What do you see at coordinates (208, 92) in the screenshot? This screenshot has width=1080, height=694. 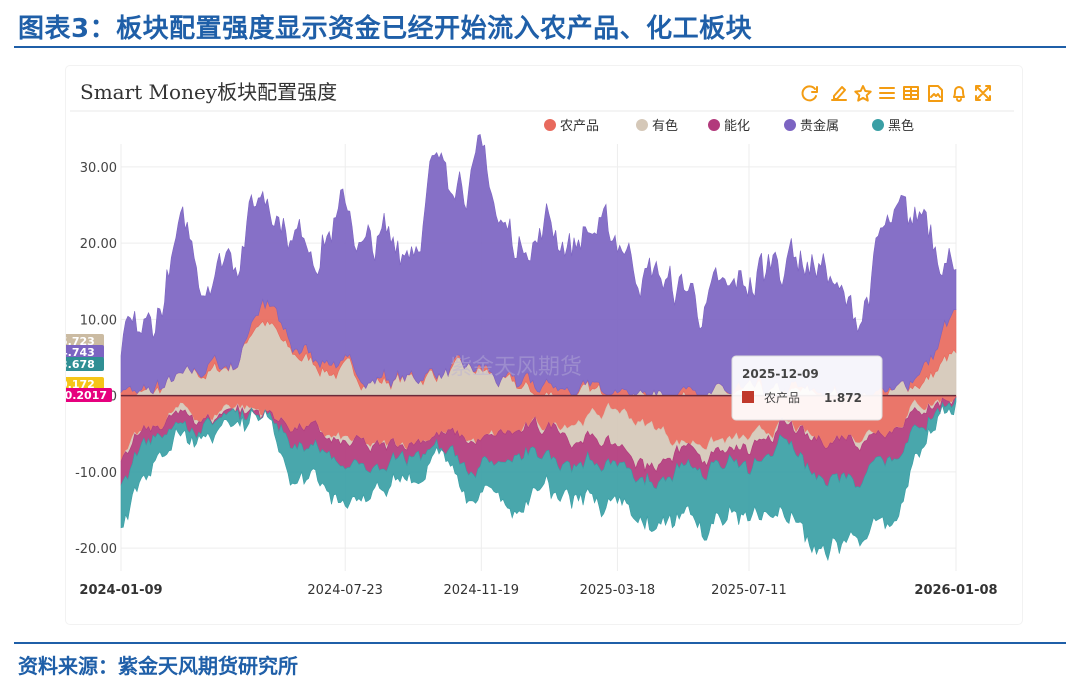 I see `chart-title: Smart Money板块配置强度` at bounding box center [208, 92].